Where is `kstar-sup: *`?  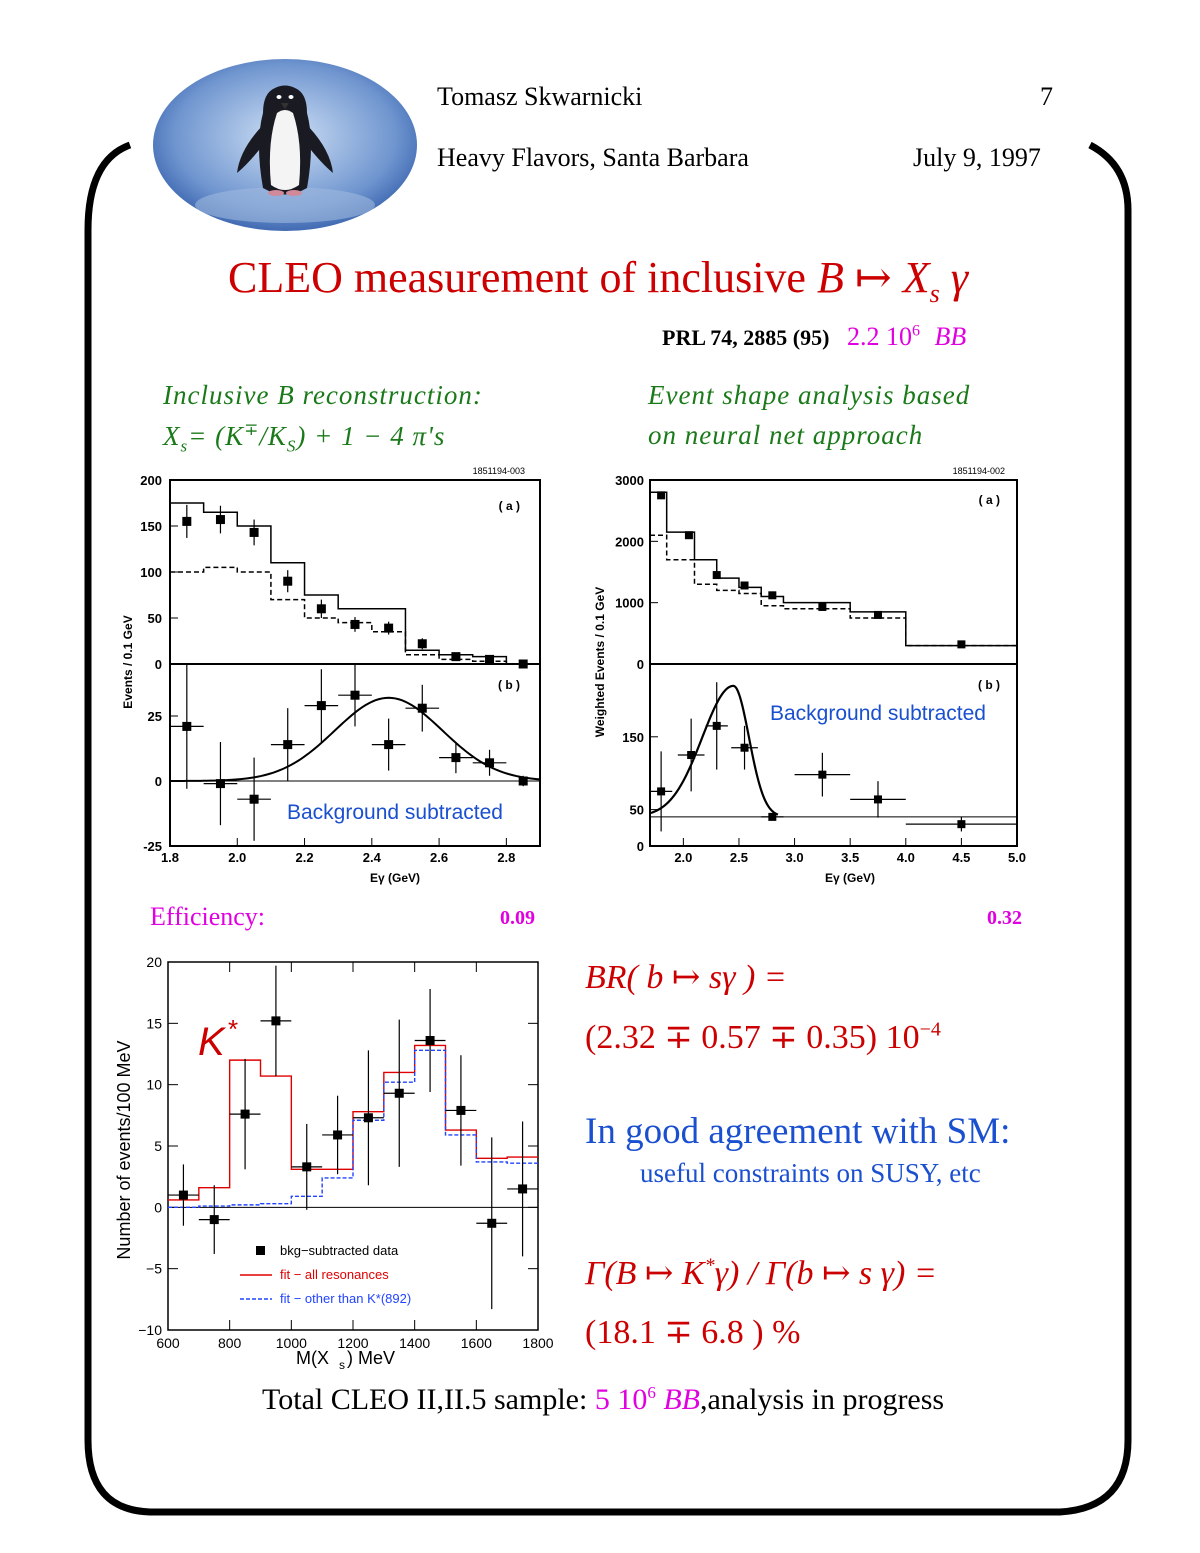
kstar-sup: * is located at coordinates (233, 1029).